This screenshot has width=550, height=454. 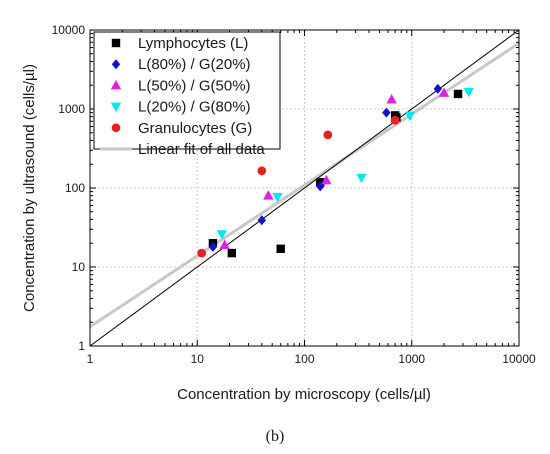 What do you see at coordinates (194, 107) in the screenshot?
I see `legend-label: L(20%) / G(80%)` at bounding box center [194, 107].